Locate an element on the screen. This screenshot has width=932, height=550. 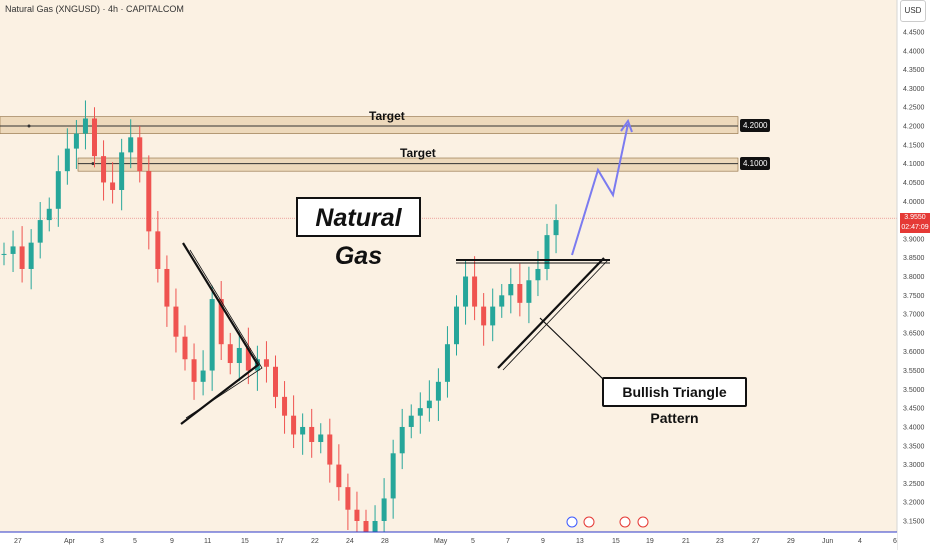
target-anchor-upper is located at coordinates (29, 126).